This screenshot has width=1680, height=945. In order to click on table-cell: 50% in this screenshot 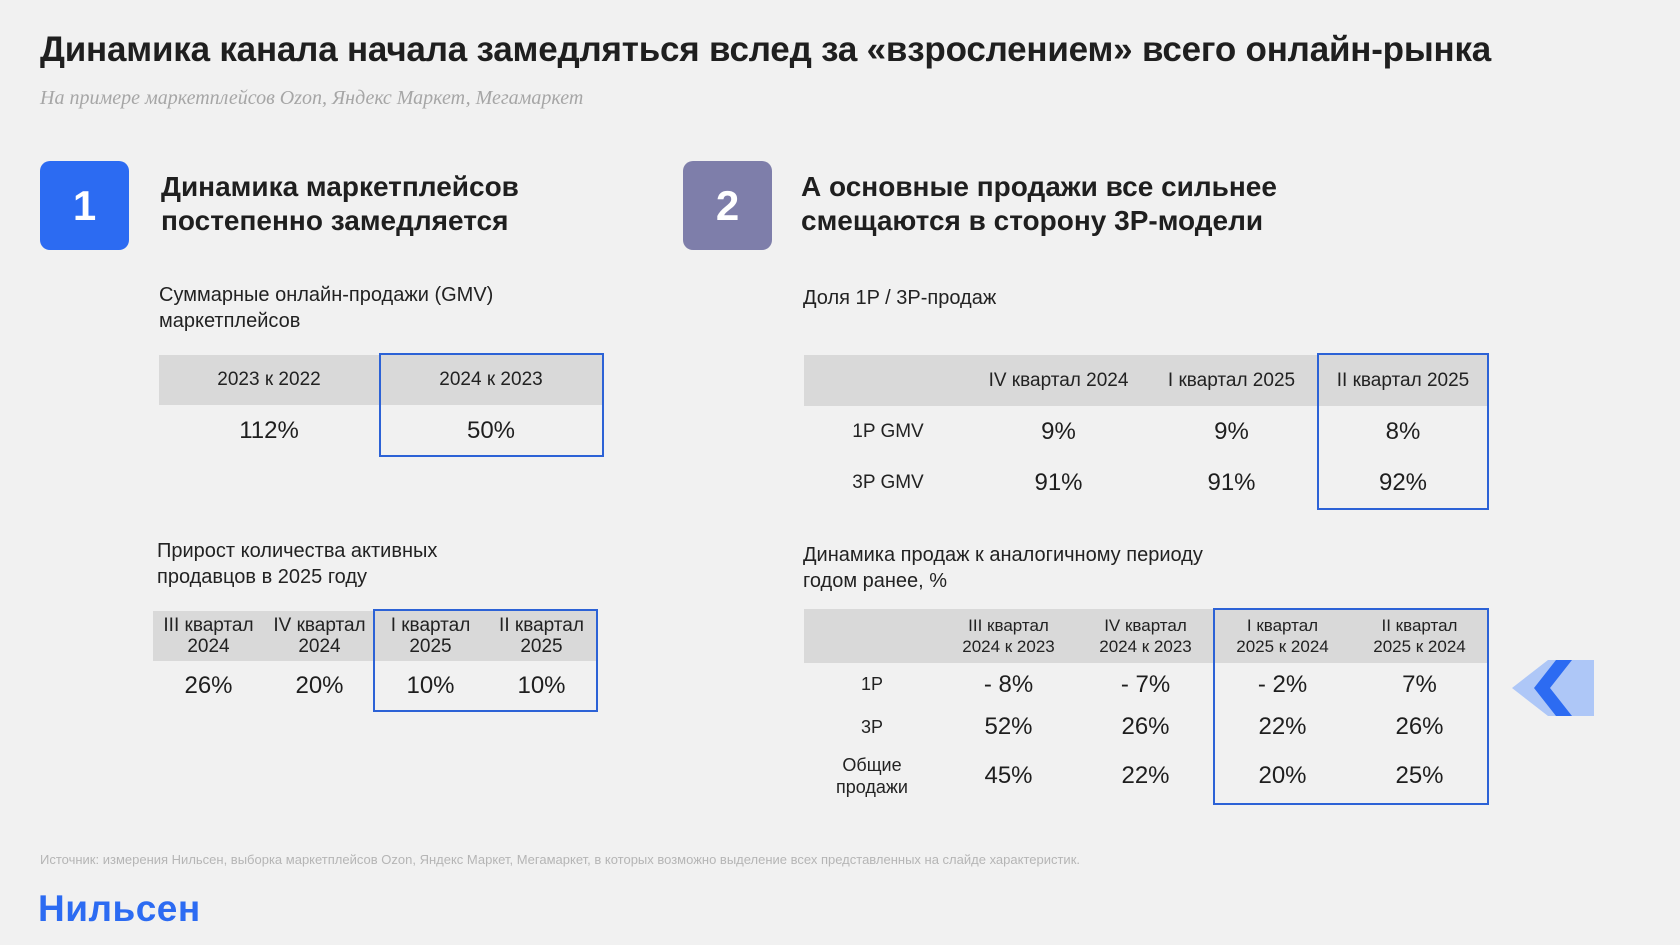, I will do `click(491, 430)`.